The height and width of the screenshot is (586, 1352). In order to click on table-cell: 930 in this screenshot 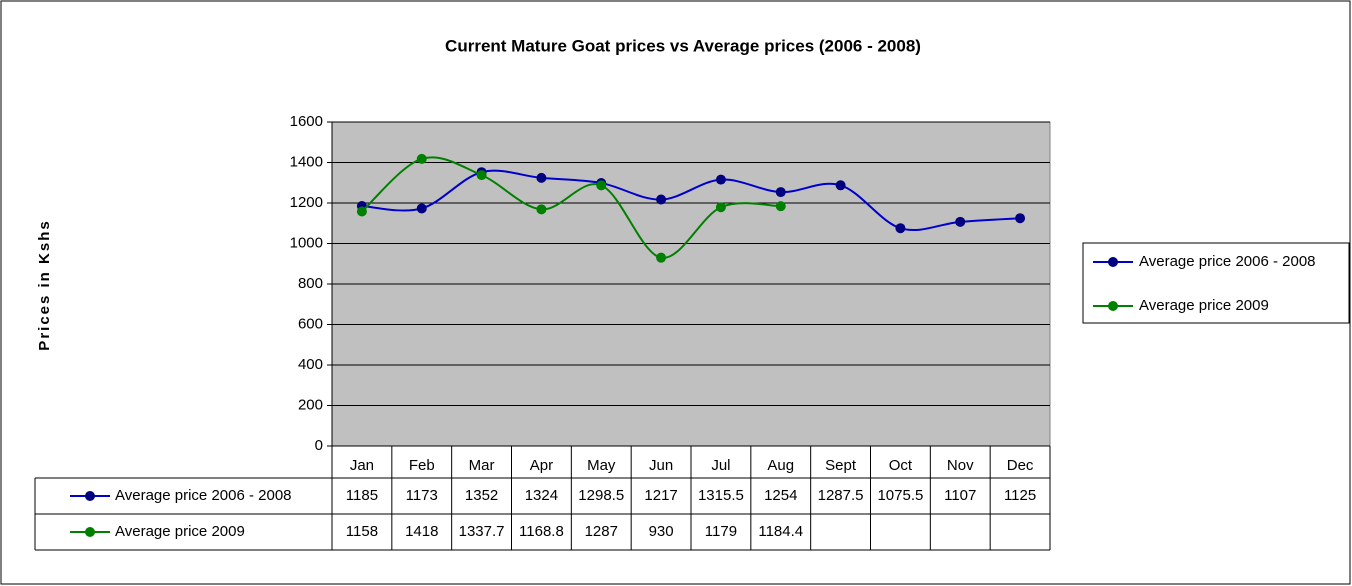, I will do `click(661, 531)`.